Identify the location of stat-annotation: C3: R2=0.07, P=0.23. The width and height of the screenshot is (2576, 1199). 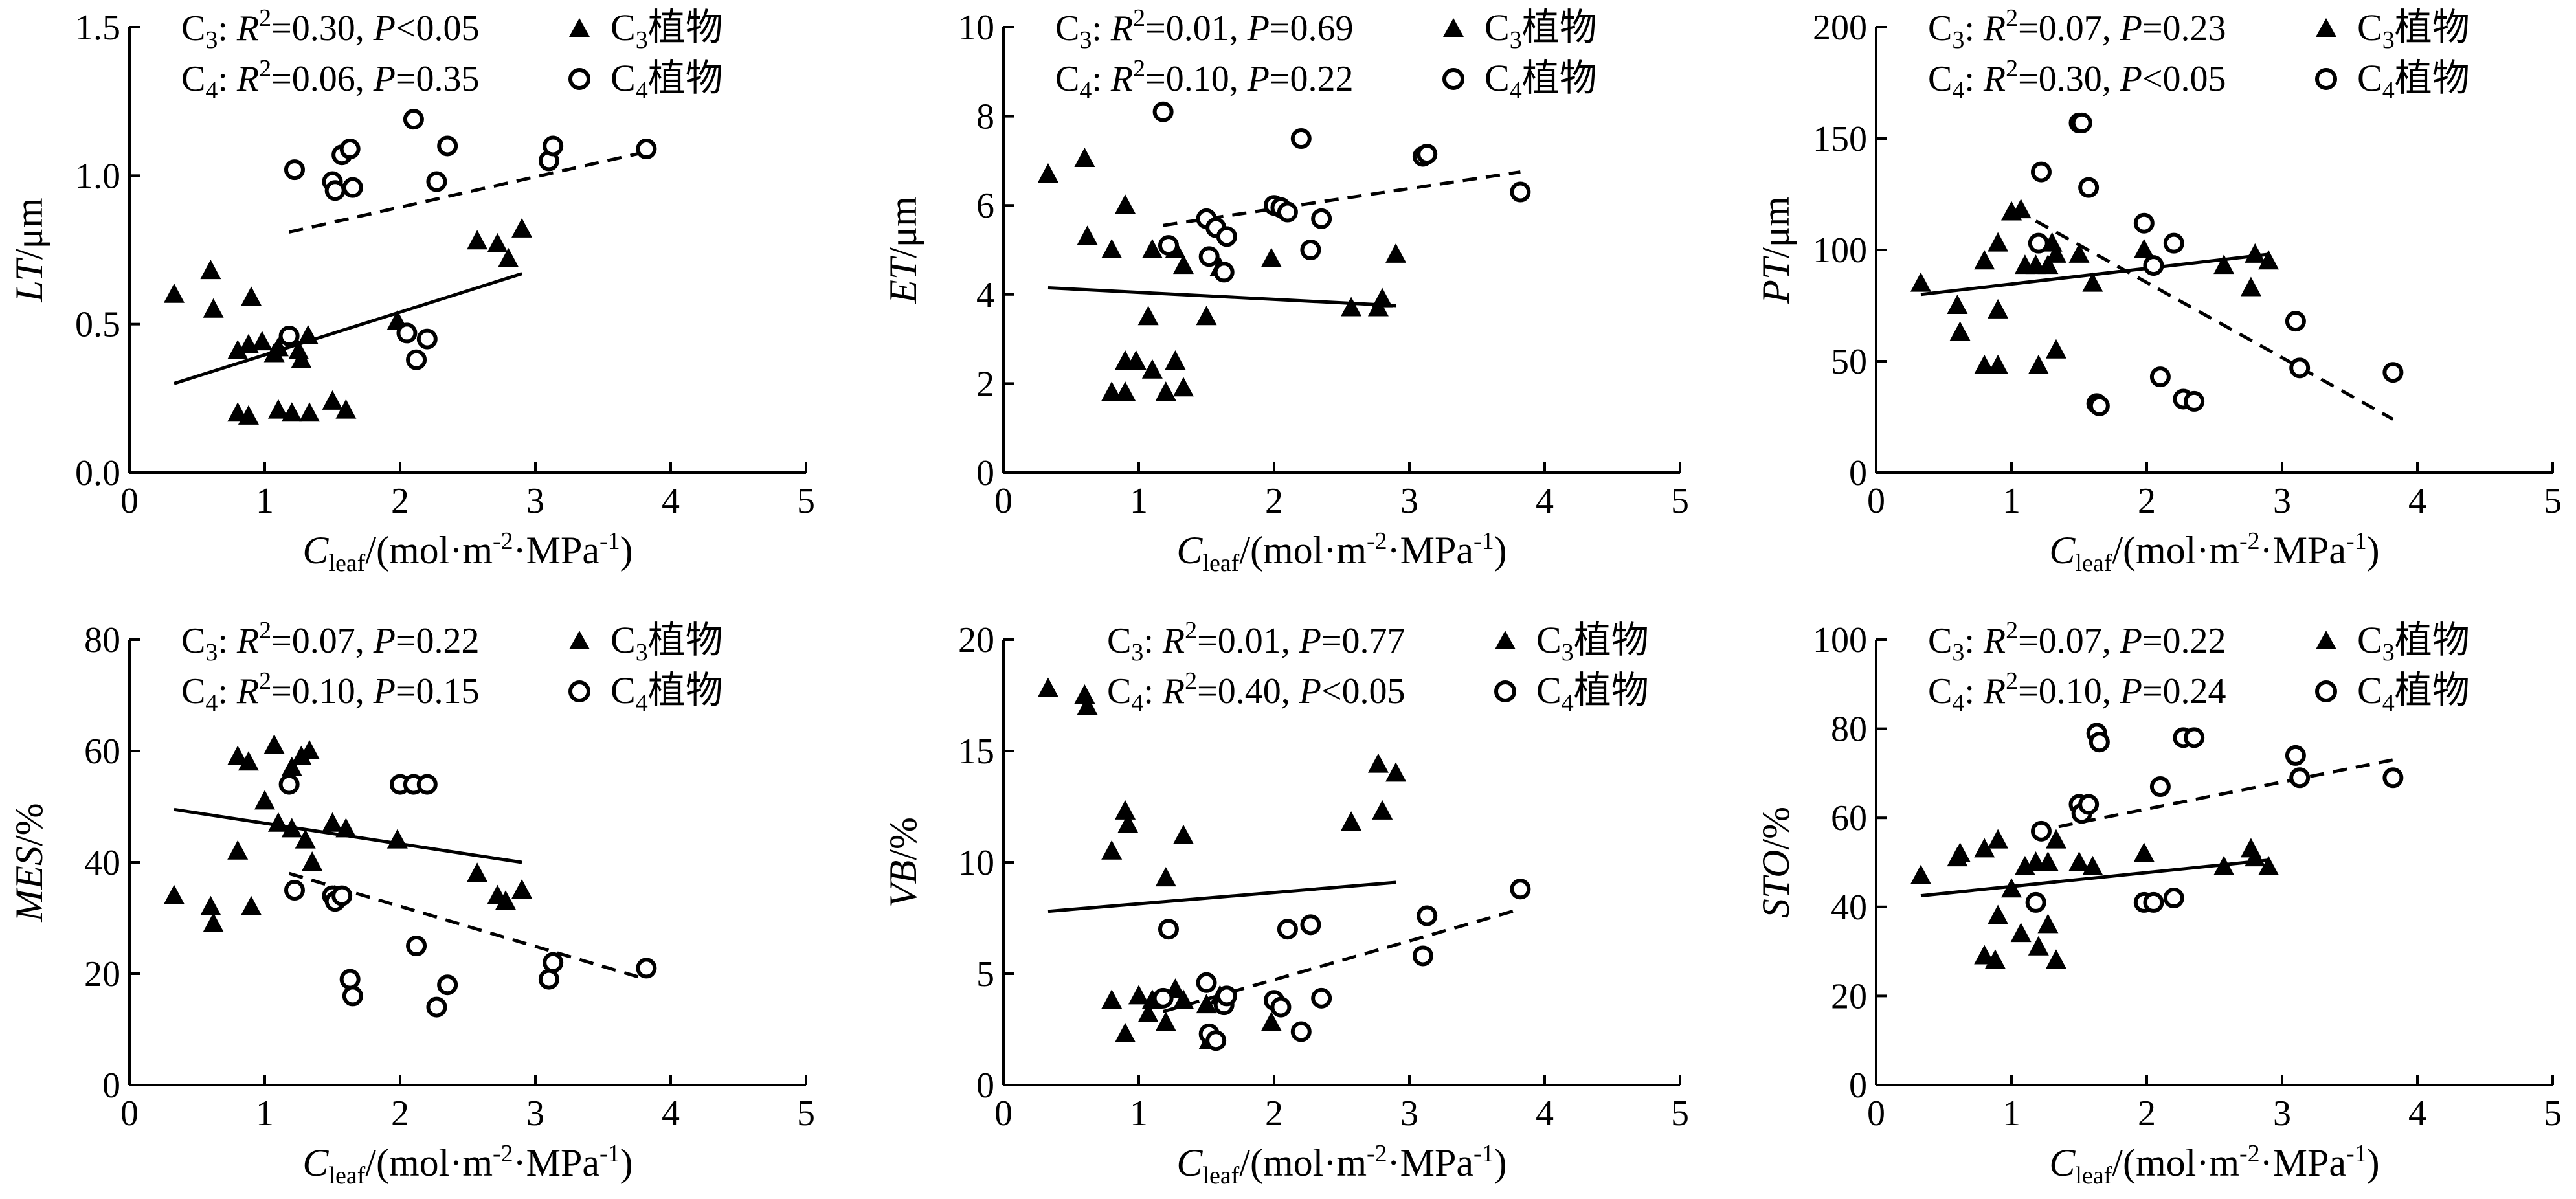
(2077, 29).